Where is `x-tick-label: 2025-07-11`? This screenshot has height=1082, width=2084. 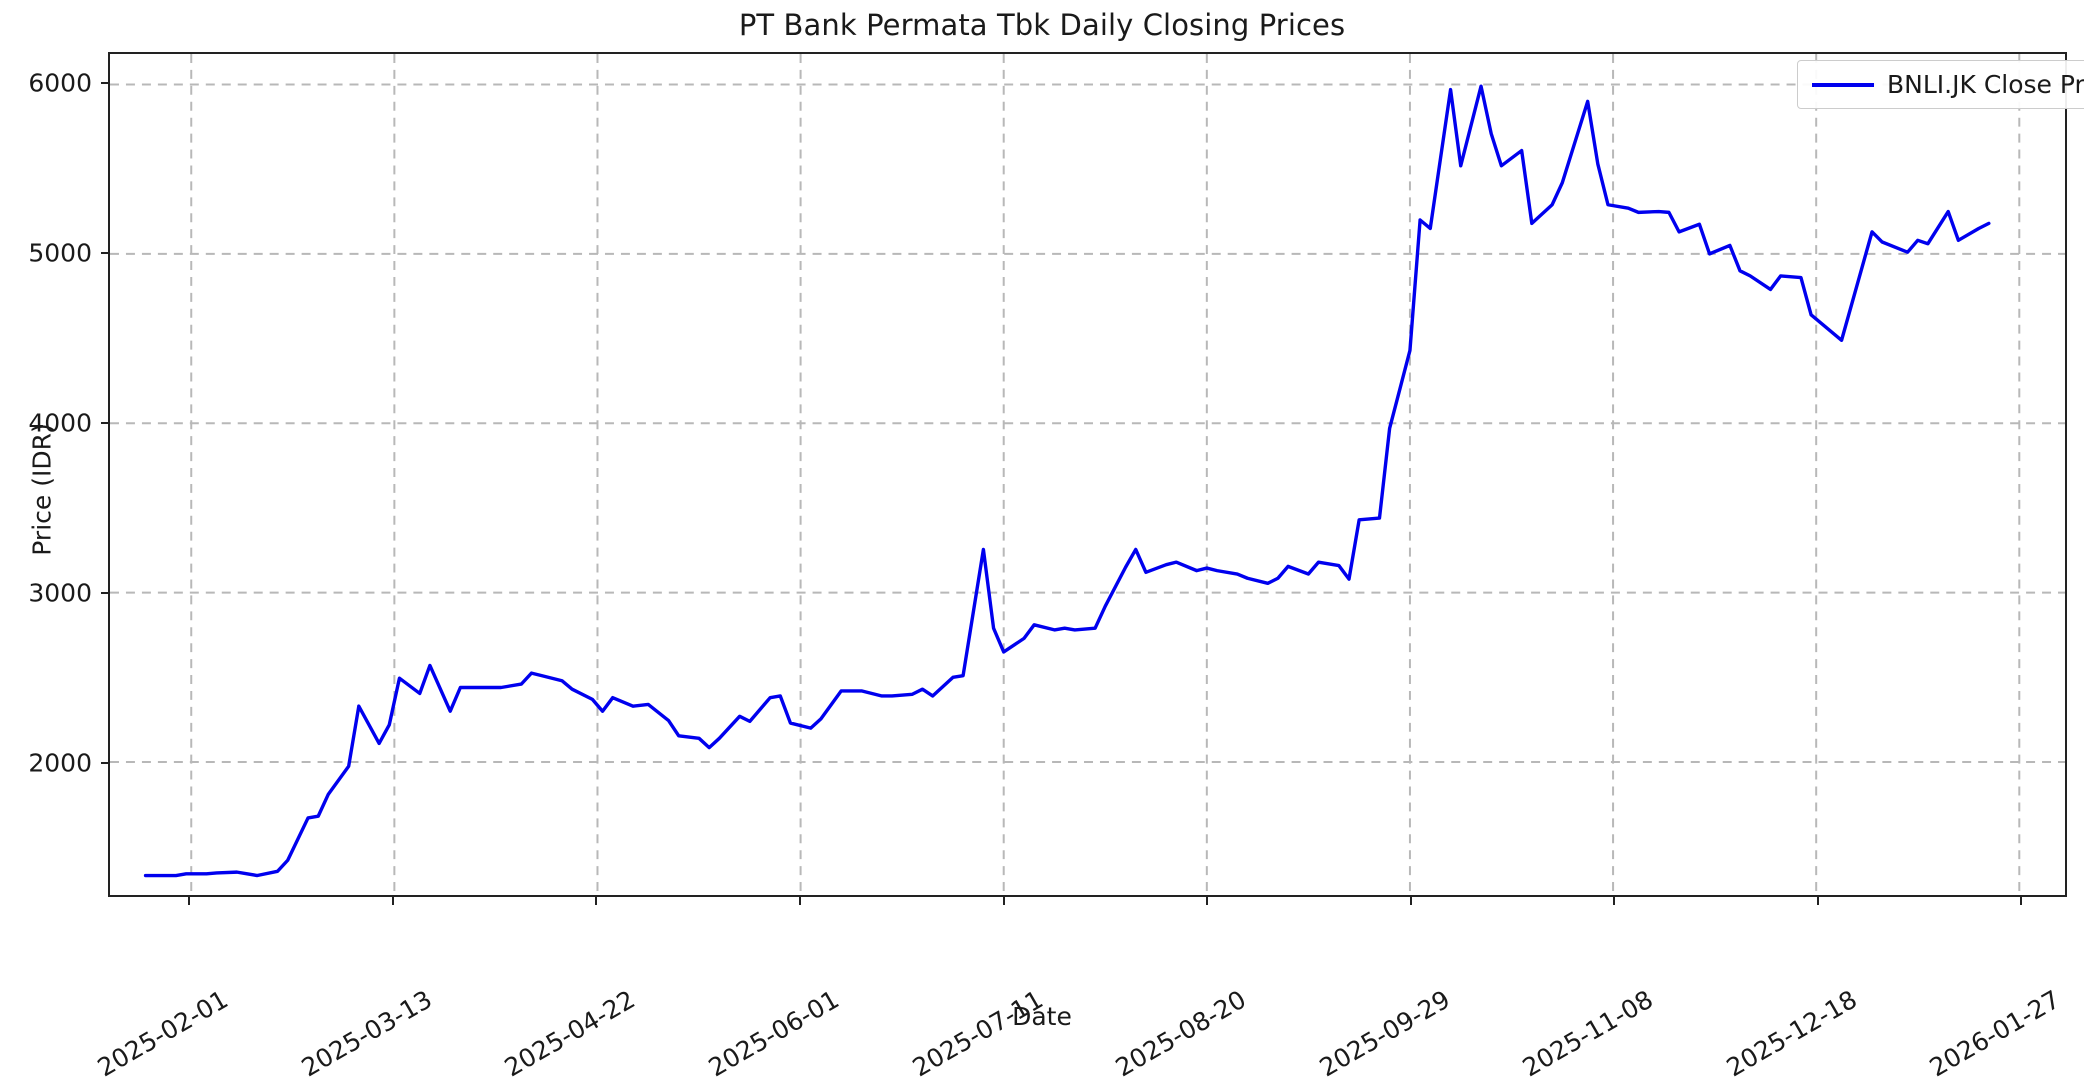
x-tick-label: 2025-07-11 is located at coordinates (977, 1033).